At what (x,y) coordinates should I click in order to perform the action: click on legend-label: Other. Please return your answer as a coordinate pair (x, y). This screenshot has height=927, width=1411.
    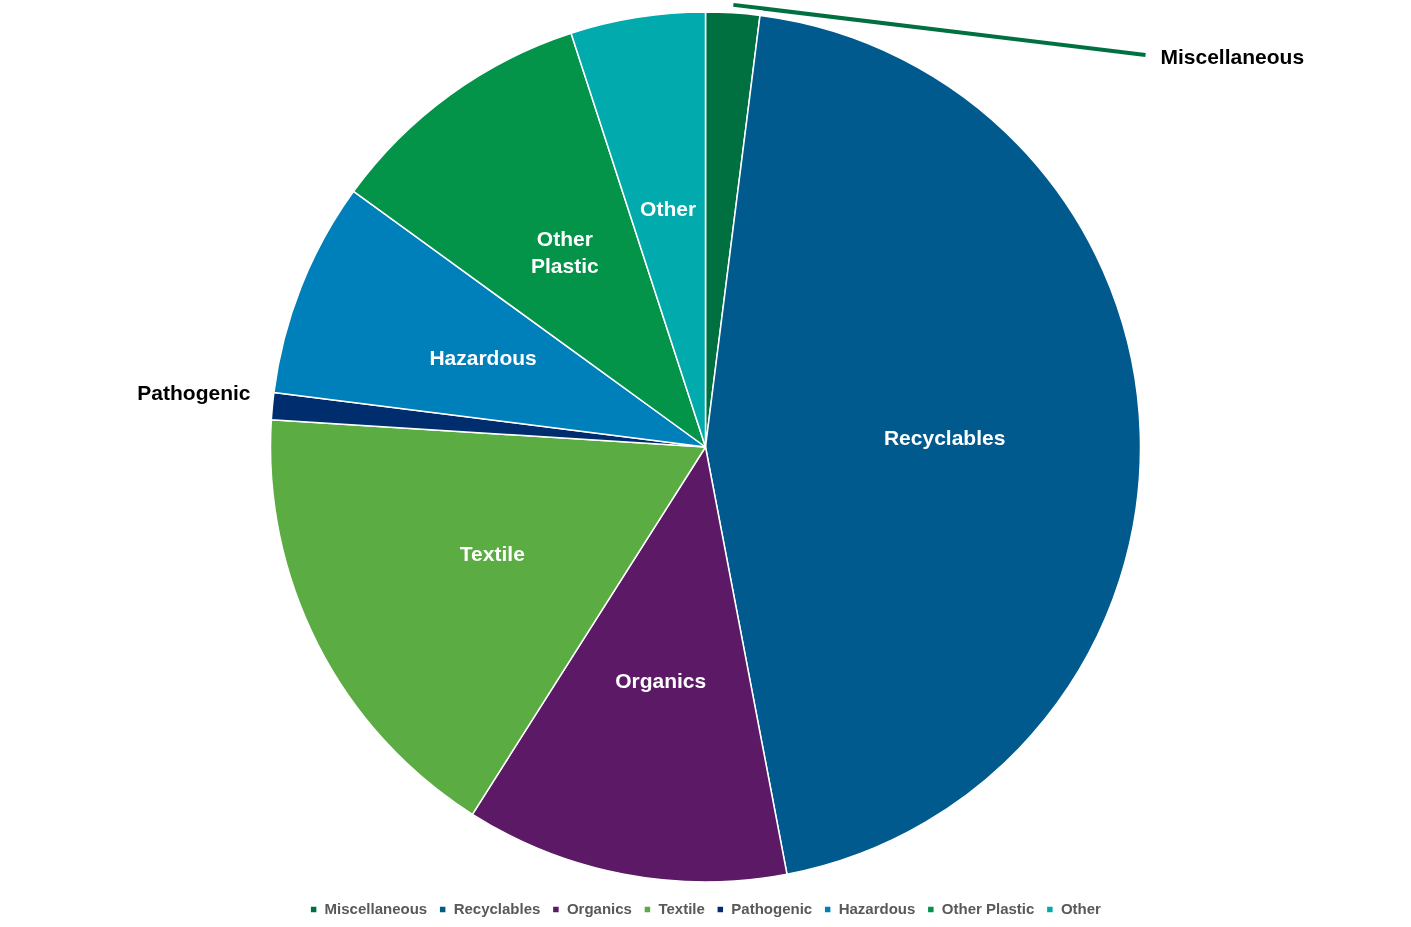
    Looking at the image, I should click on (1081, 908).